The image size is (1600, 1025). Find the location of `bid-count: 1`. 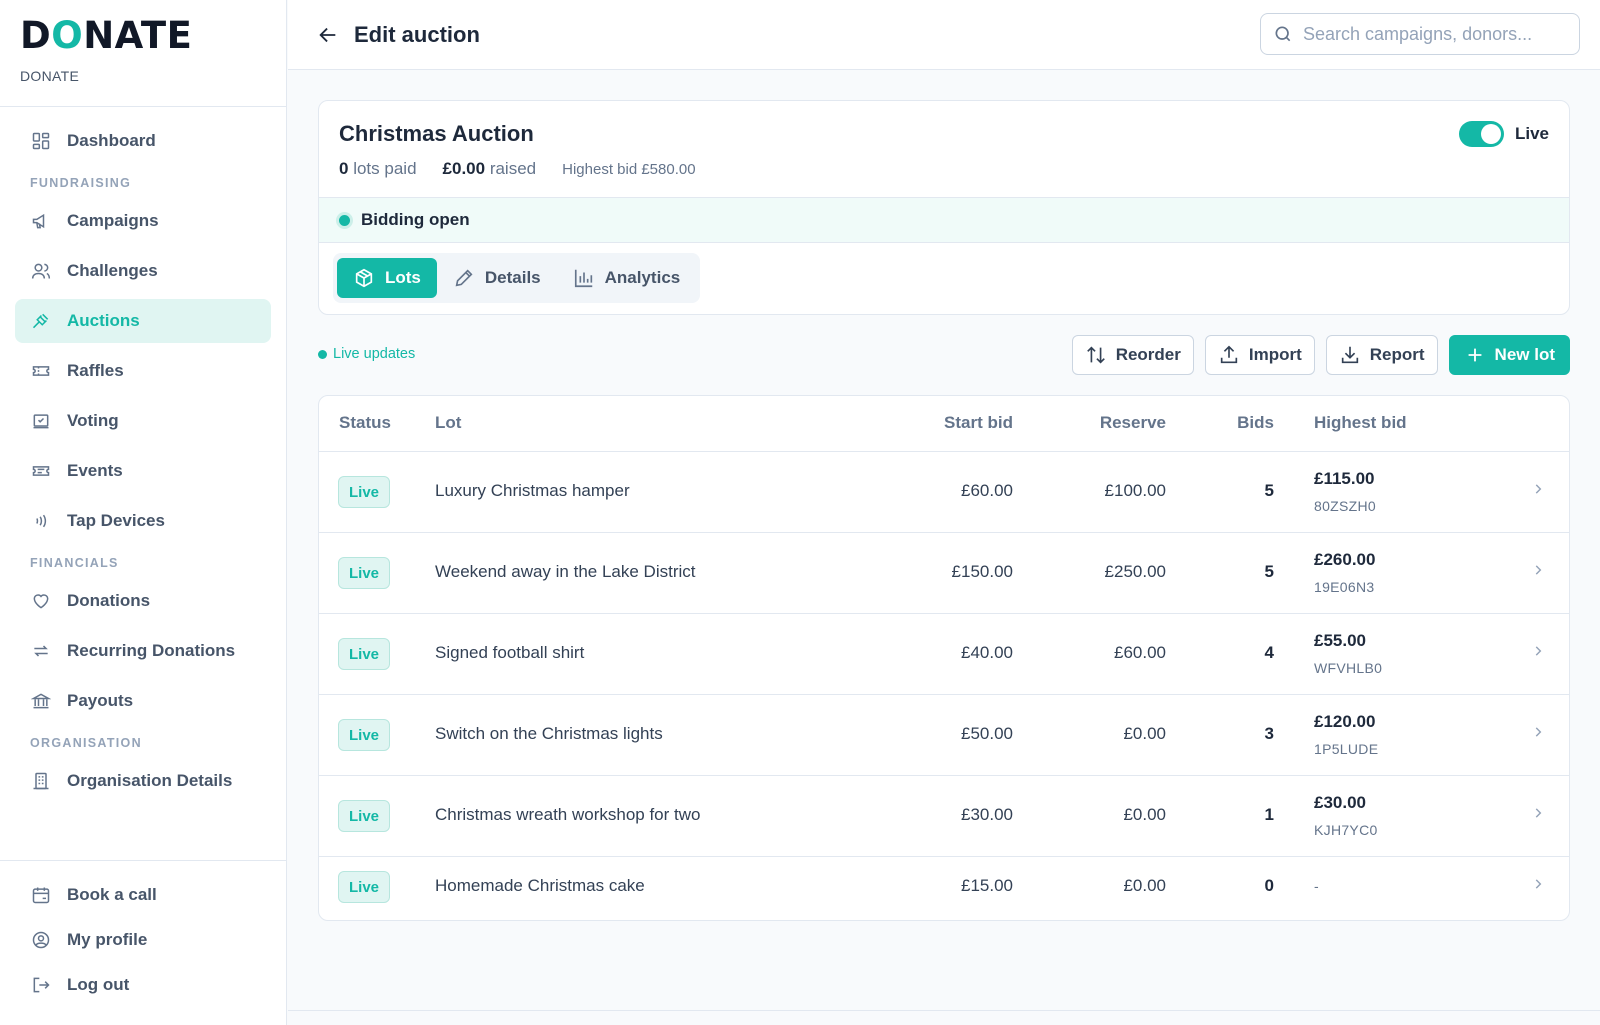

bid-count: 1 is located at coordinates (1269, 814).